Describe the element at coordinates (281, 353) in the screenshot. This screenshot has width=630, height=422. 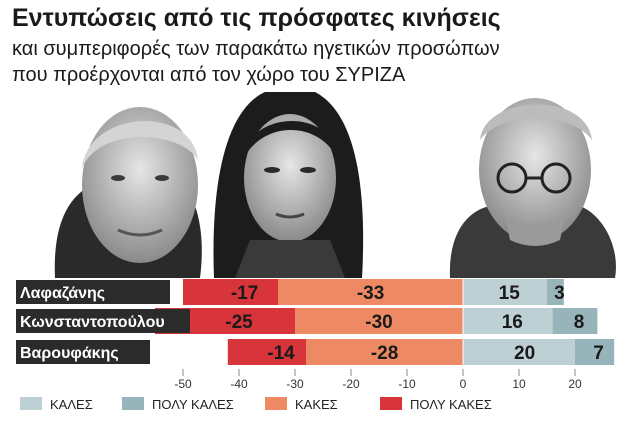
I see `data-label-poly-kakes: -14` at that location.